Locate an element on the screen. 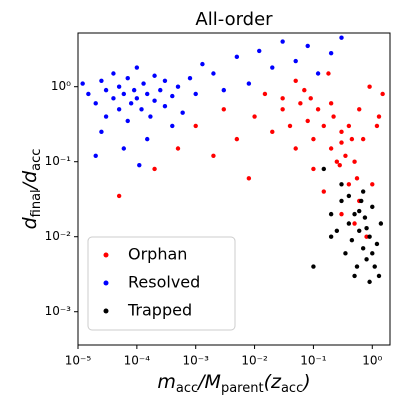 The image size is (400, 401). legend-box is located at coordinates (161, 283).